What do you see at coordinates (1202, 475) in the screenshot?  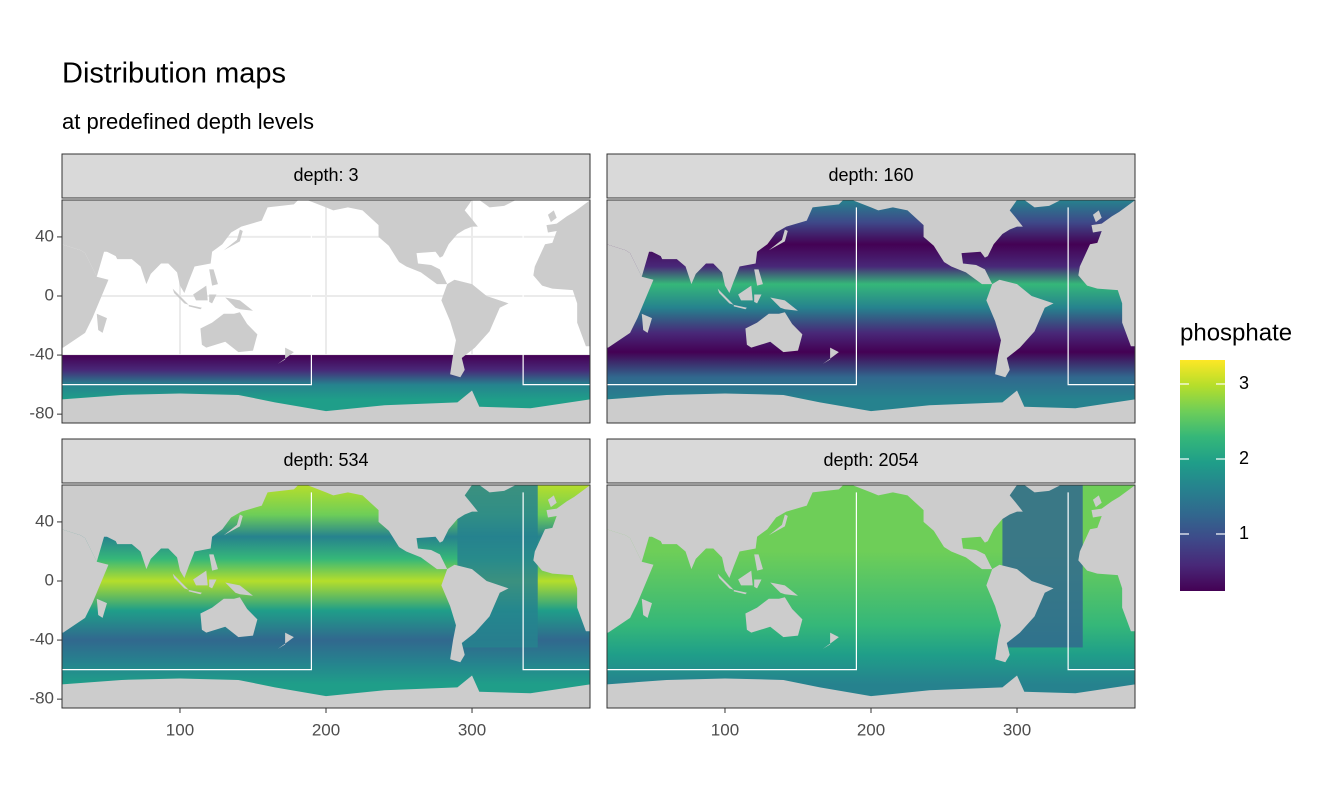 I see `colorbar` at bounding box center [1202, 475].